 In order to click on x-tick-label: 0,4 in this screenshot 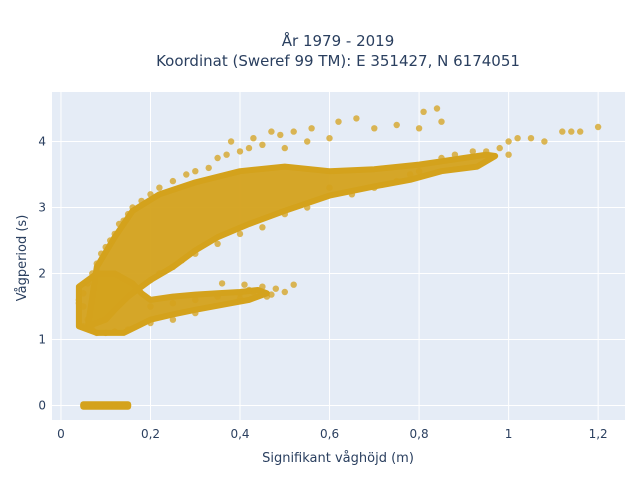, I will do `click(239, 434)`.